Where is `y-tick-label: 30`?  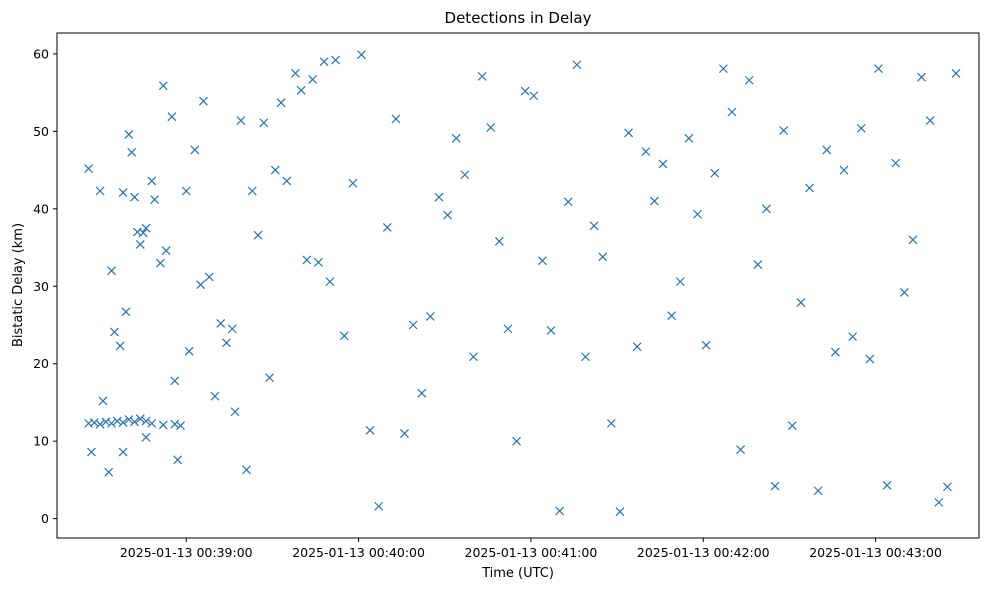
y-tick-label: 30 is located at coordinates (41, 286).